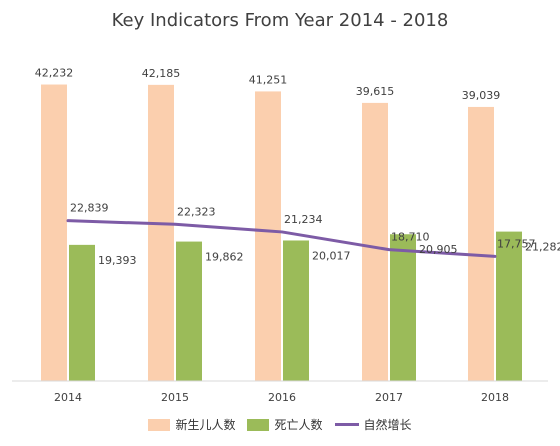  I want to click on data-label-births-2017: 39,615, so click(375, 91).